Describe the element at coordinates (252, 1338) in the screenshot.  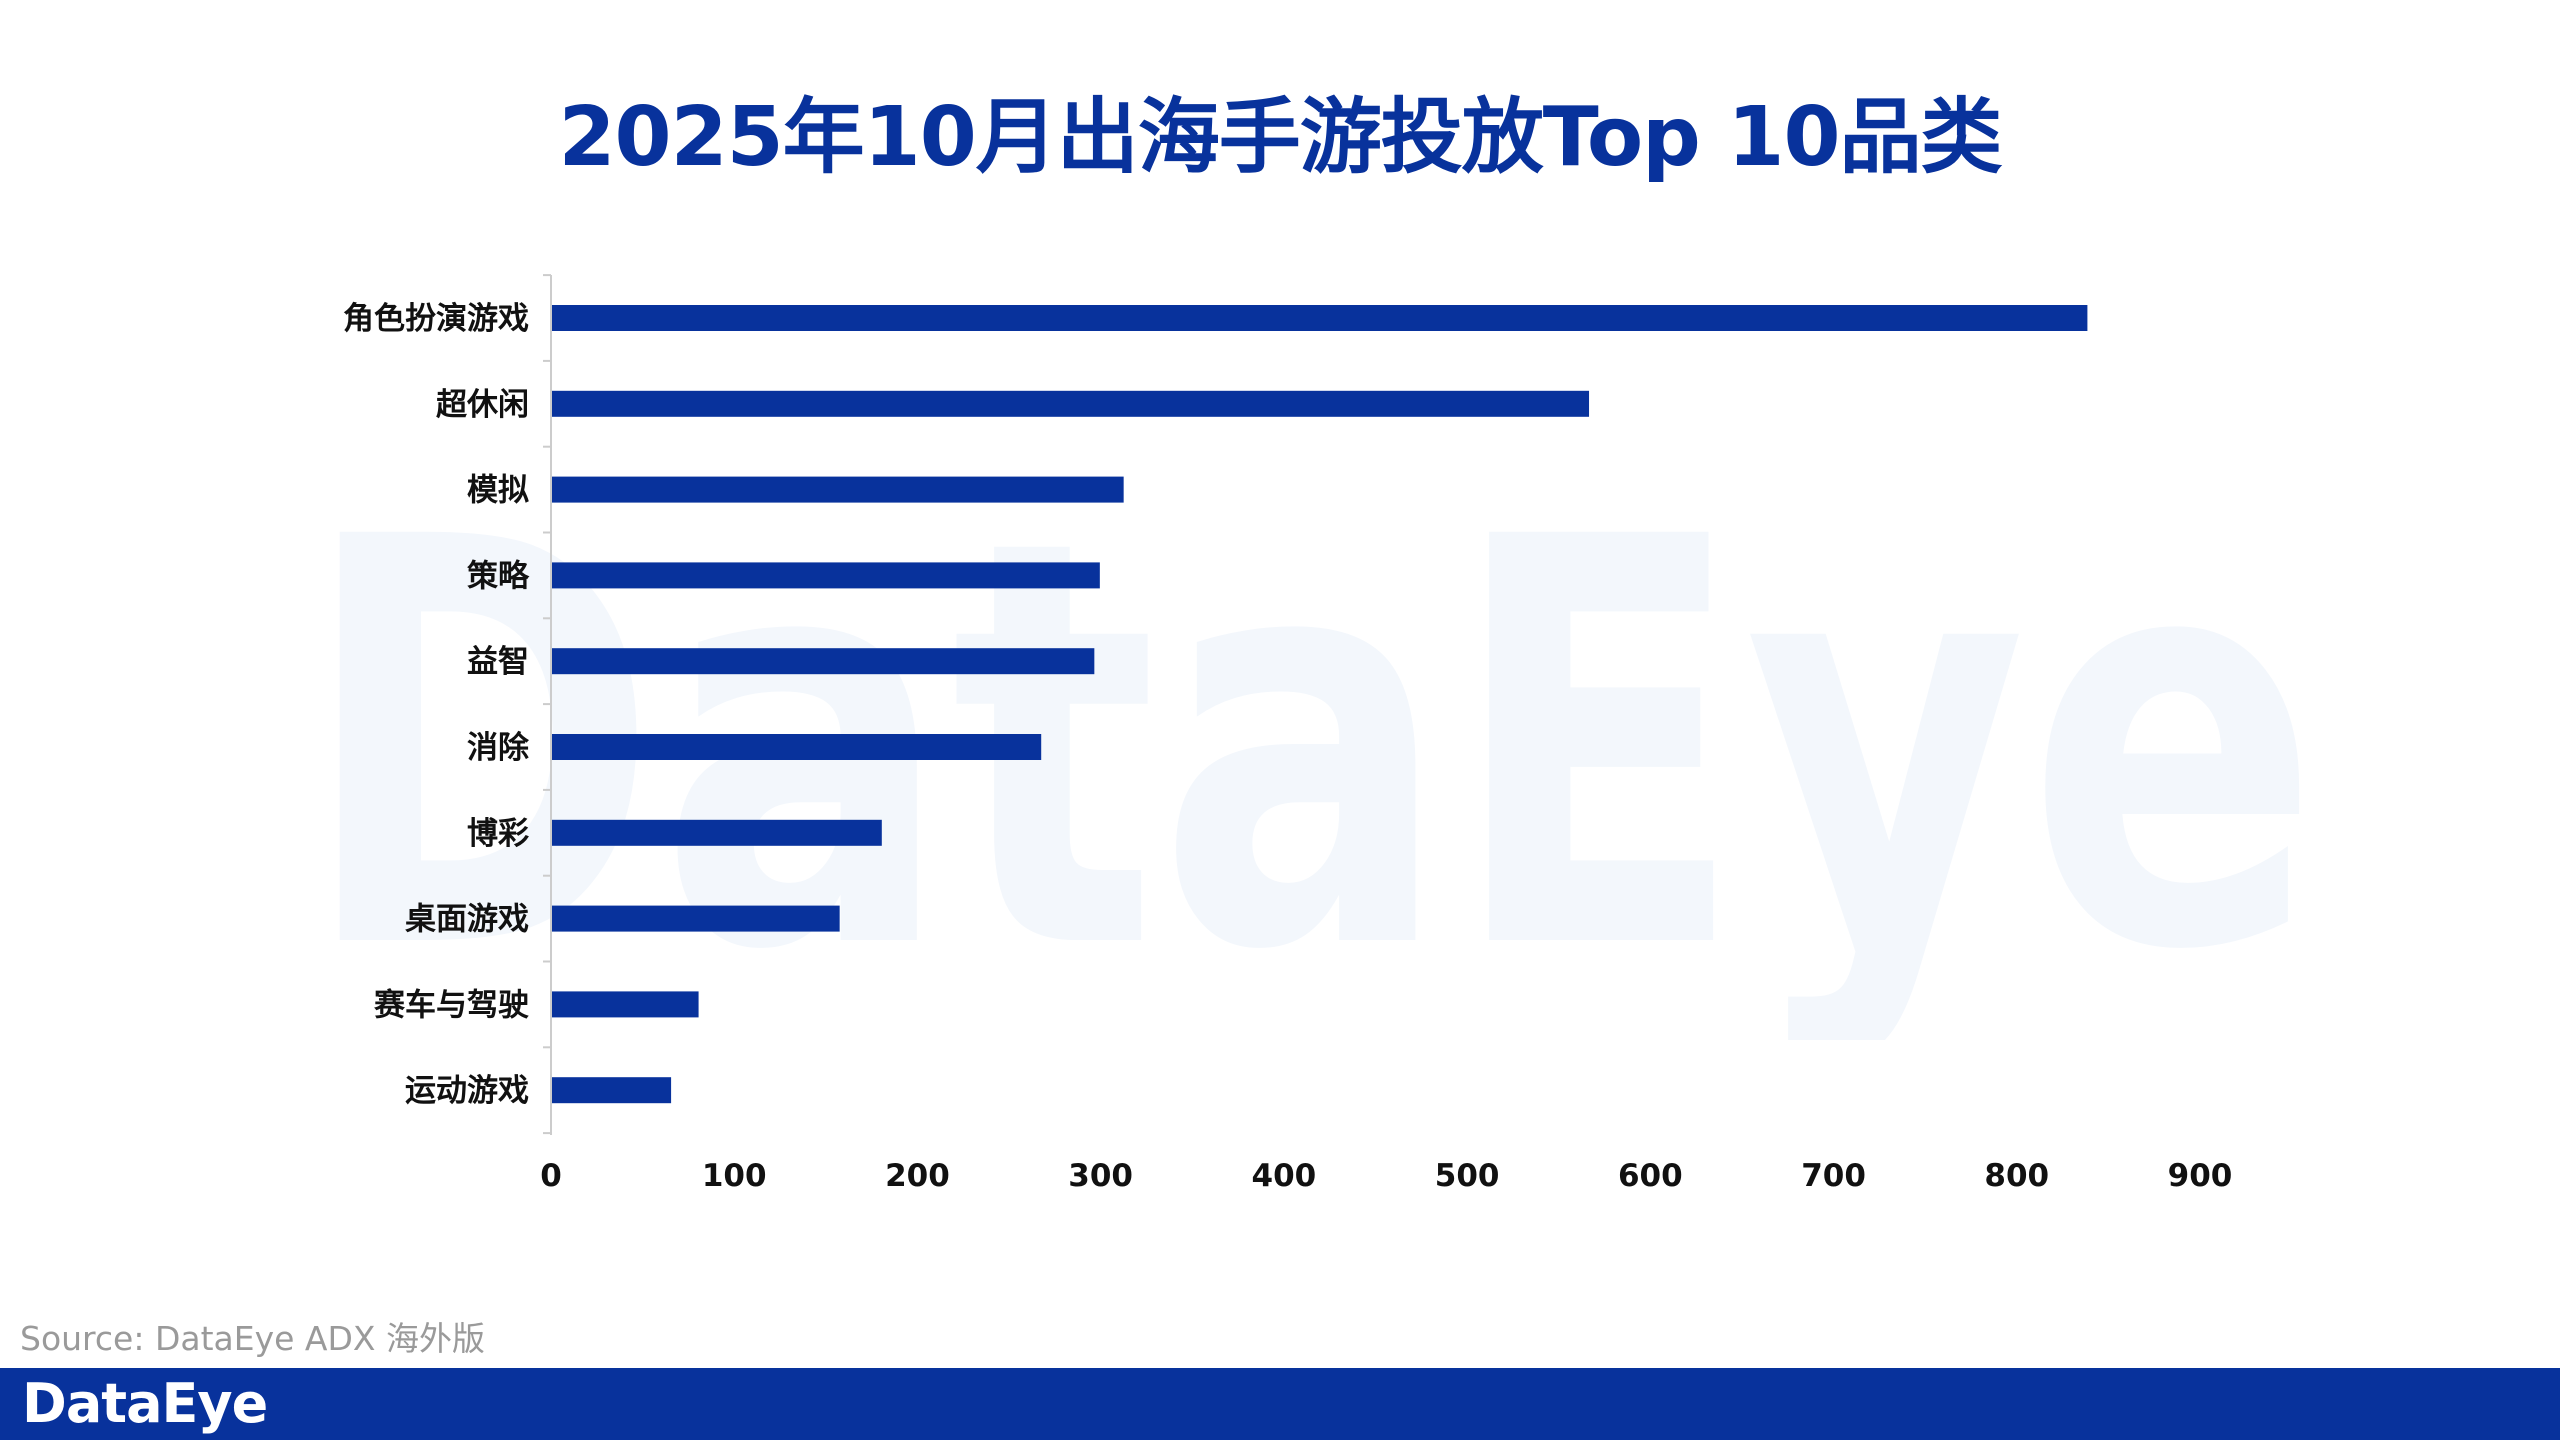
I see `source-note: Source: DataEye ADX 海外版` at that location.